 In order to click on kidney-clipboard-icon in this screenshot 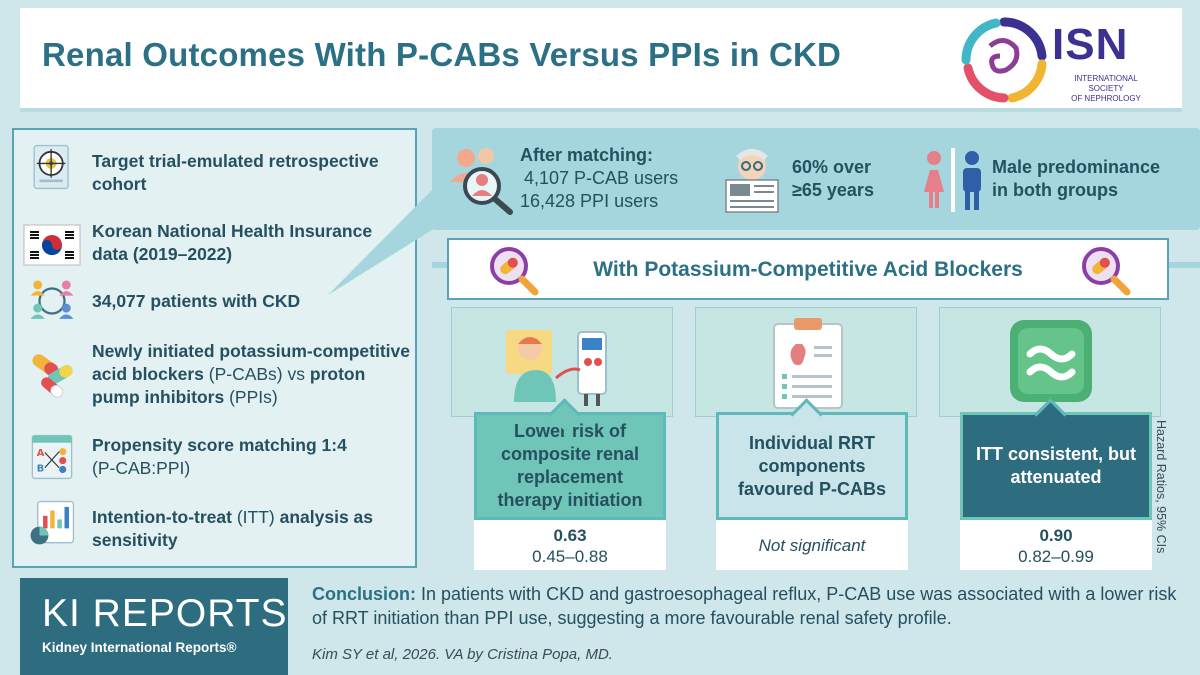, I will do `click(808, 363)`.